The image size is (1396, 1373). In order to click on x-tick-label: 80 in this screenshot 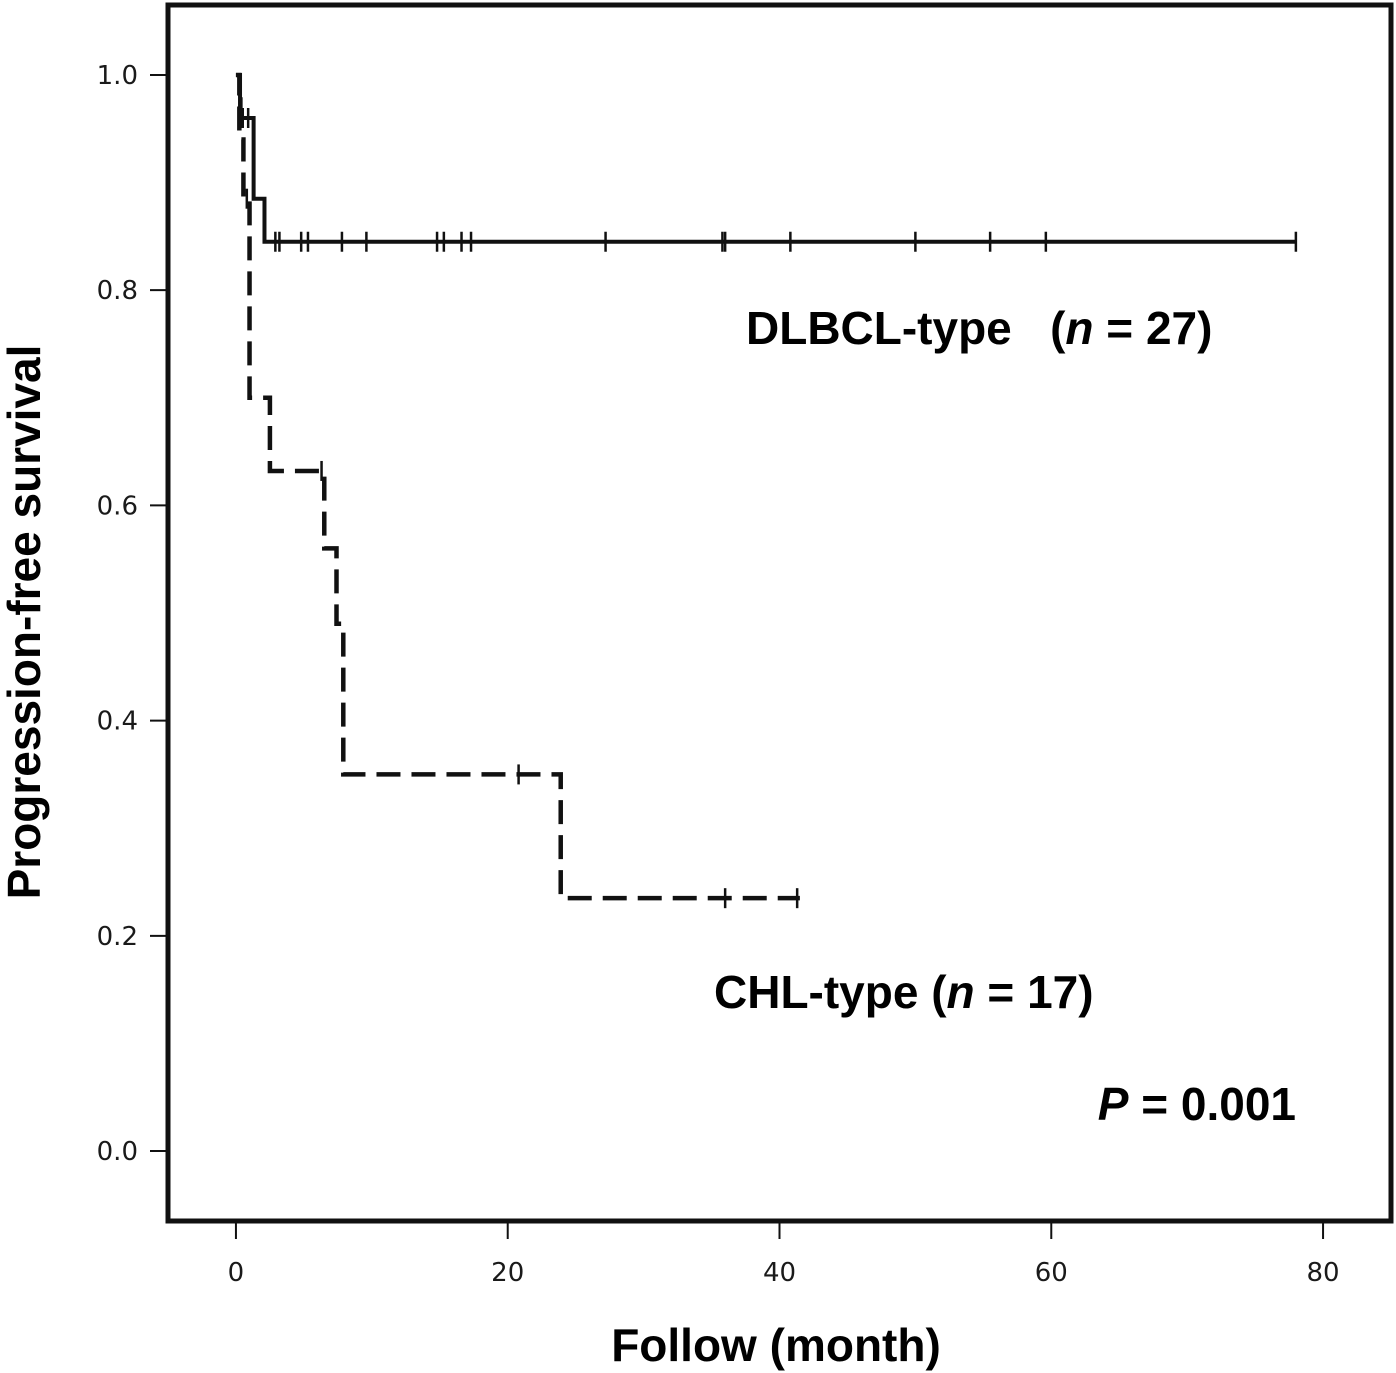, I will do `click(1323, 1273)`.